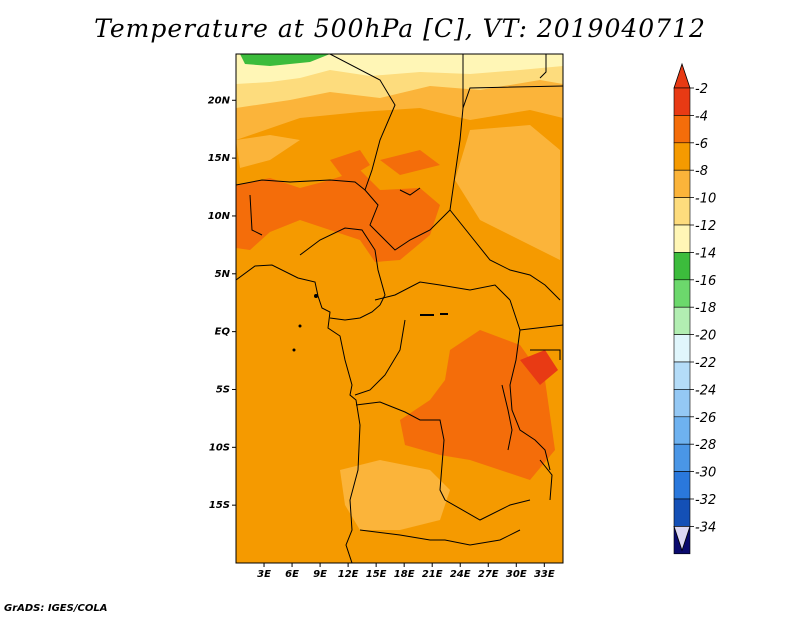 The width and height of the screenshot is (800, 618). Describe the element at coordinates (380, 357) in the screenshot. I see `border-congo` at that location.